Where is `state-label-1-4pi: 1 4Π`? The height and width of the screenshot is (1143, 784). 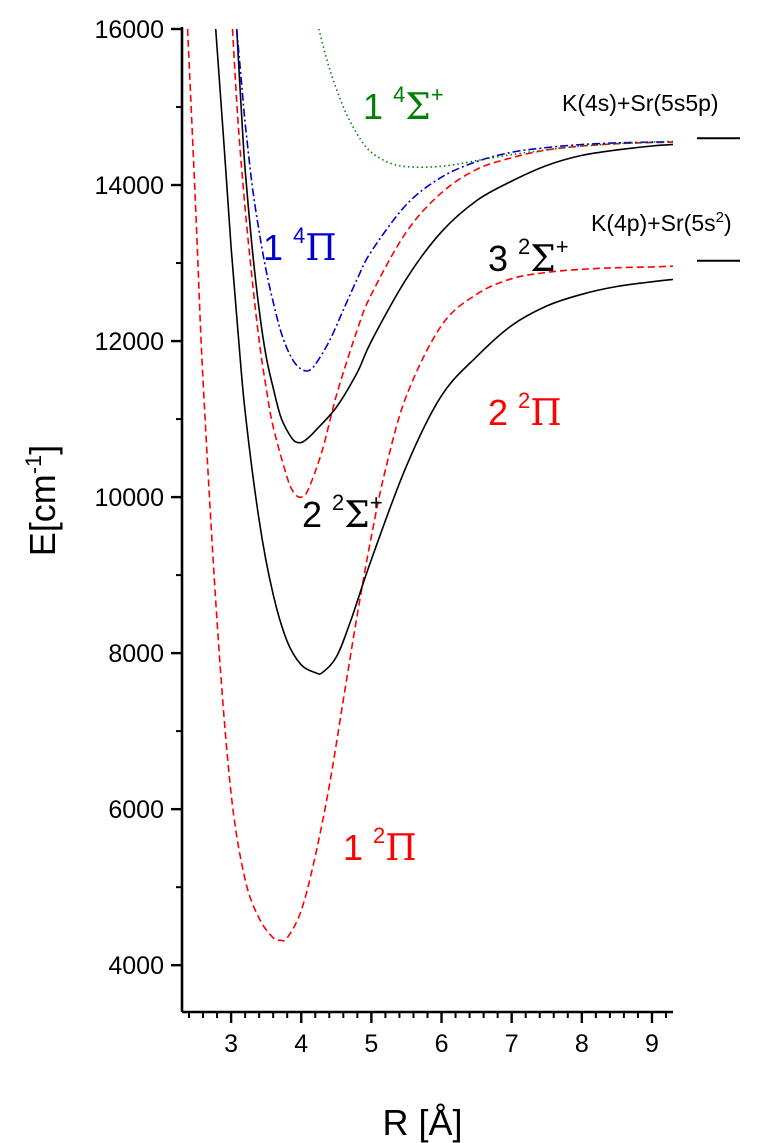
state-label-1-4pi: 1 4Π is located at coordinates (300, 246).